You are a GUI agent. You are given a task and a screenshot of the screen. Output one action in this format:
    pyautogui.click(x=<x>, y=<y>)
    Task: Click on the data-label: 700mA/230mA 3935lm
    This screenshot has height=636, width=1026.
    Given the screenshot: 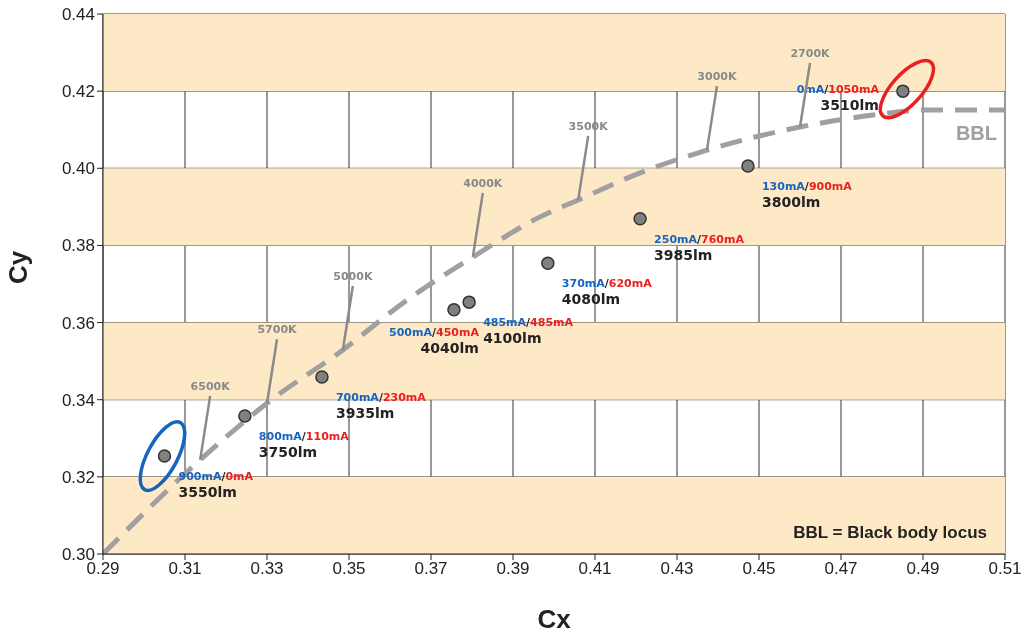 What is the action you would take?
    pyautogui.click(x=381, y=405)
    